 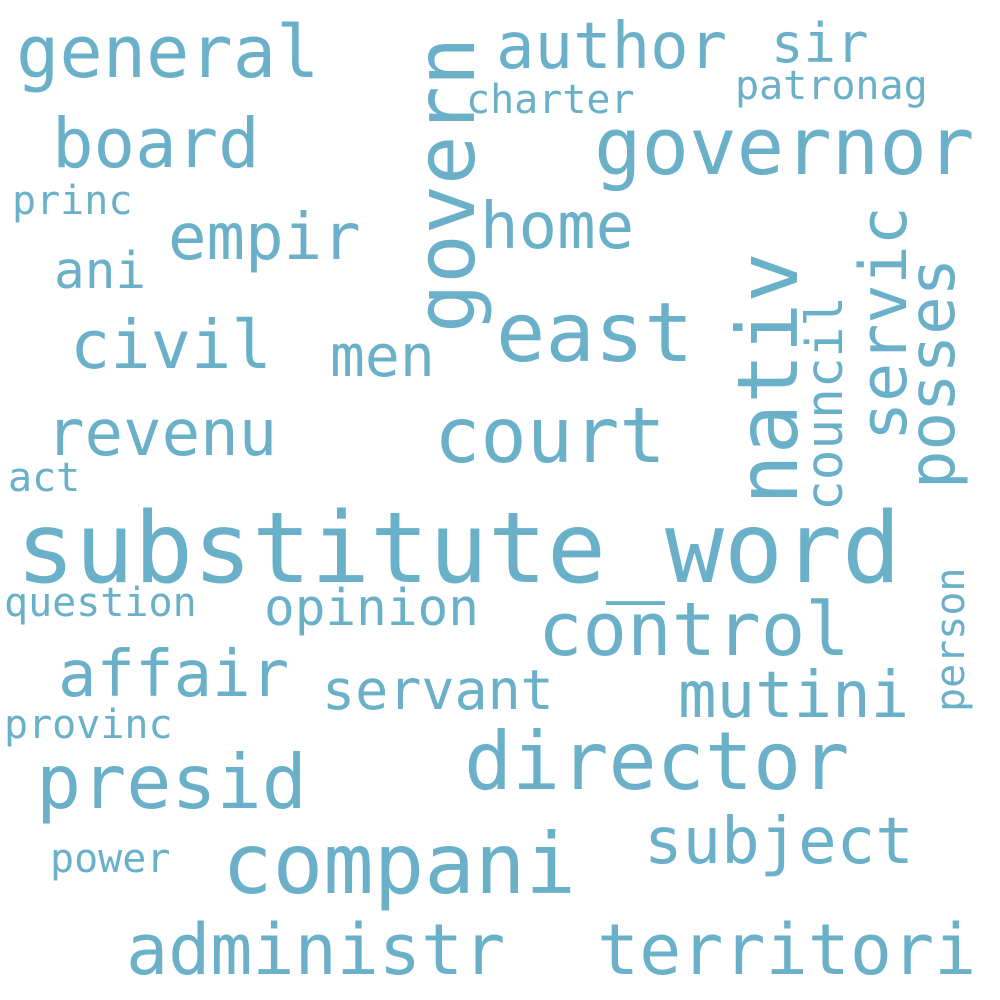 What do you see at coordinates (264, 238) in the screenshot?
I see `word-empir: empir` at bounding box center [264, 238].